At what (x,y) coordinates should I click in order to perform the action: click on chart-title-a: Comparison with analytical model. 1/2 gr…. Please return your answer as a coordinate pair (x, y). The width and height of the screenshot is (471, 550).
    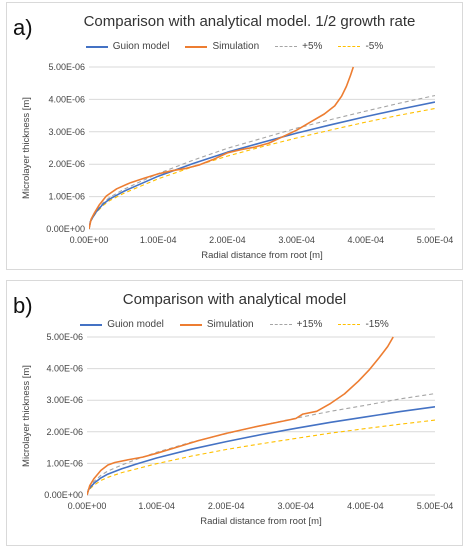
    Looking at the image, I should click on (249, 21).